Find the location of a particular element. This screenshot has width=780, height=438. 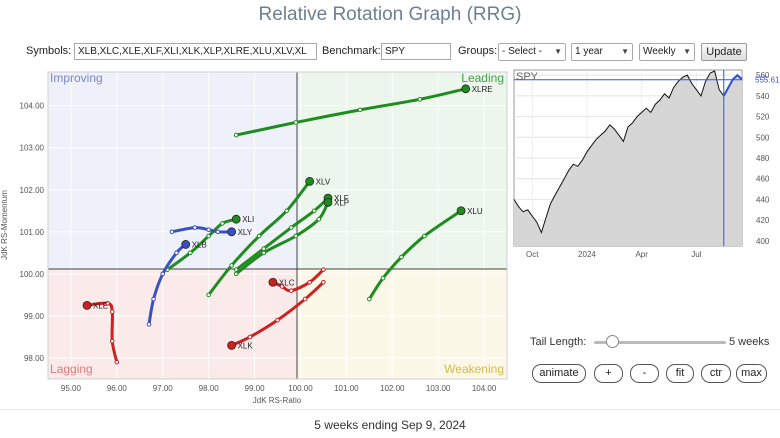

center-button: ctr is located at coordinates (716, 373).